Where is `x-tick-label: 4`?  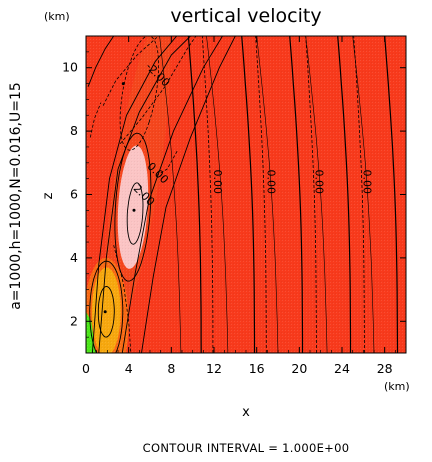
x-tick-label: 4 is located at coordinates (129, 368).